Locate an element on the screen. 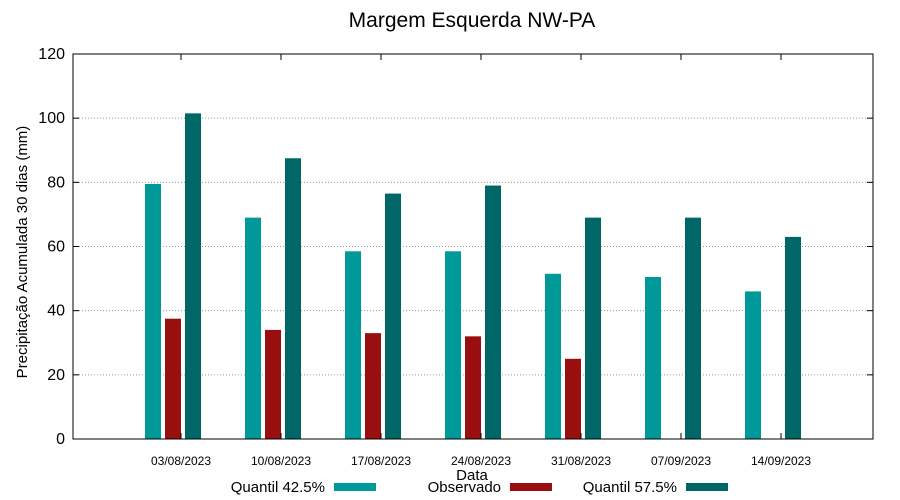 The height and width of the screenshot is (500, 900). x-tick-label: 31/08/2023 is located at coordinates (581, 461).